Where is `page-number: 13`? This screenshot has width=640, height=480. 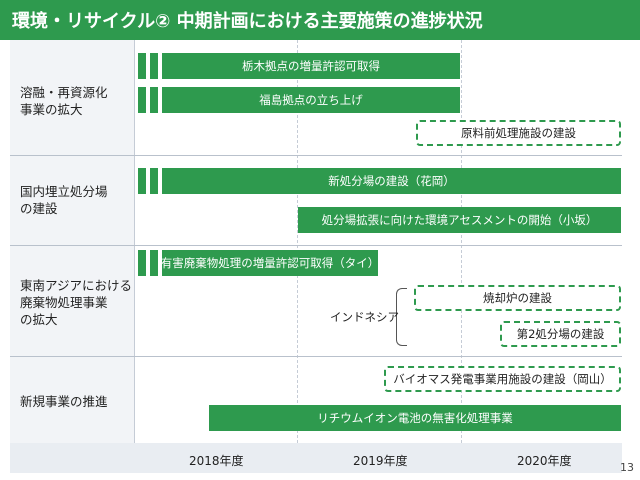 page-number: 13 is located at coordinates (627, 467).